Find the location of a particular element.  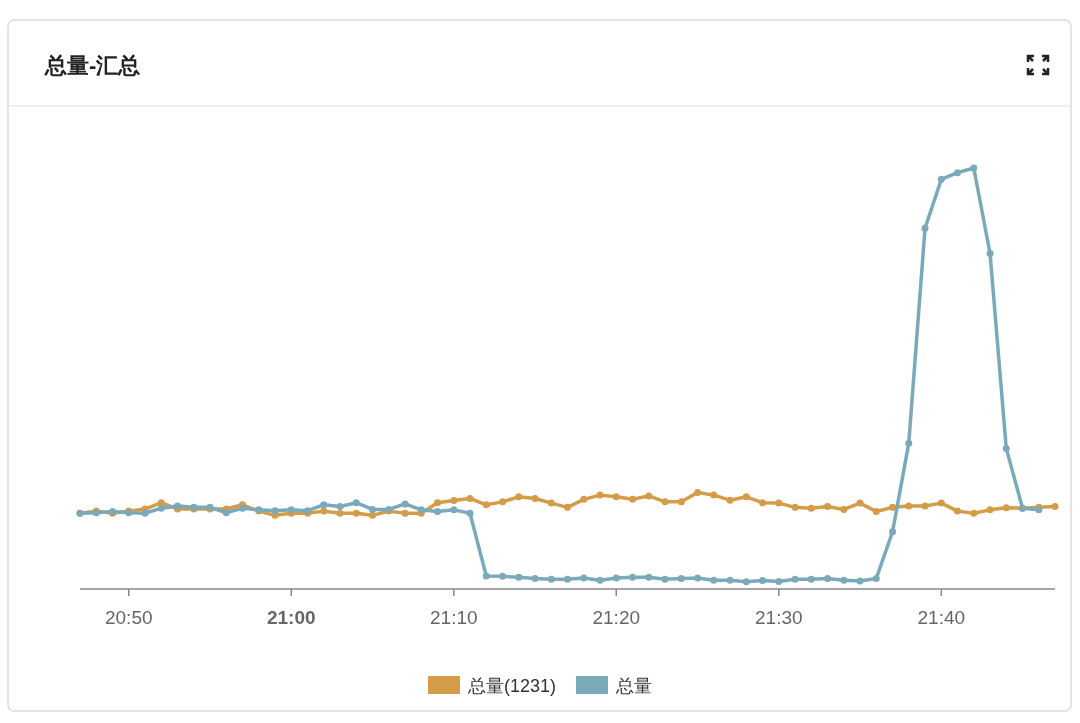

x-tick-label: 21:40 is located at coordinates (941, 617).